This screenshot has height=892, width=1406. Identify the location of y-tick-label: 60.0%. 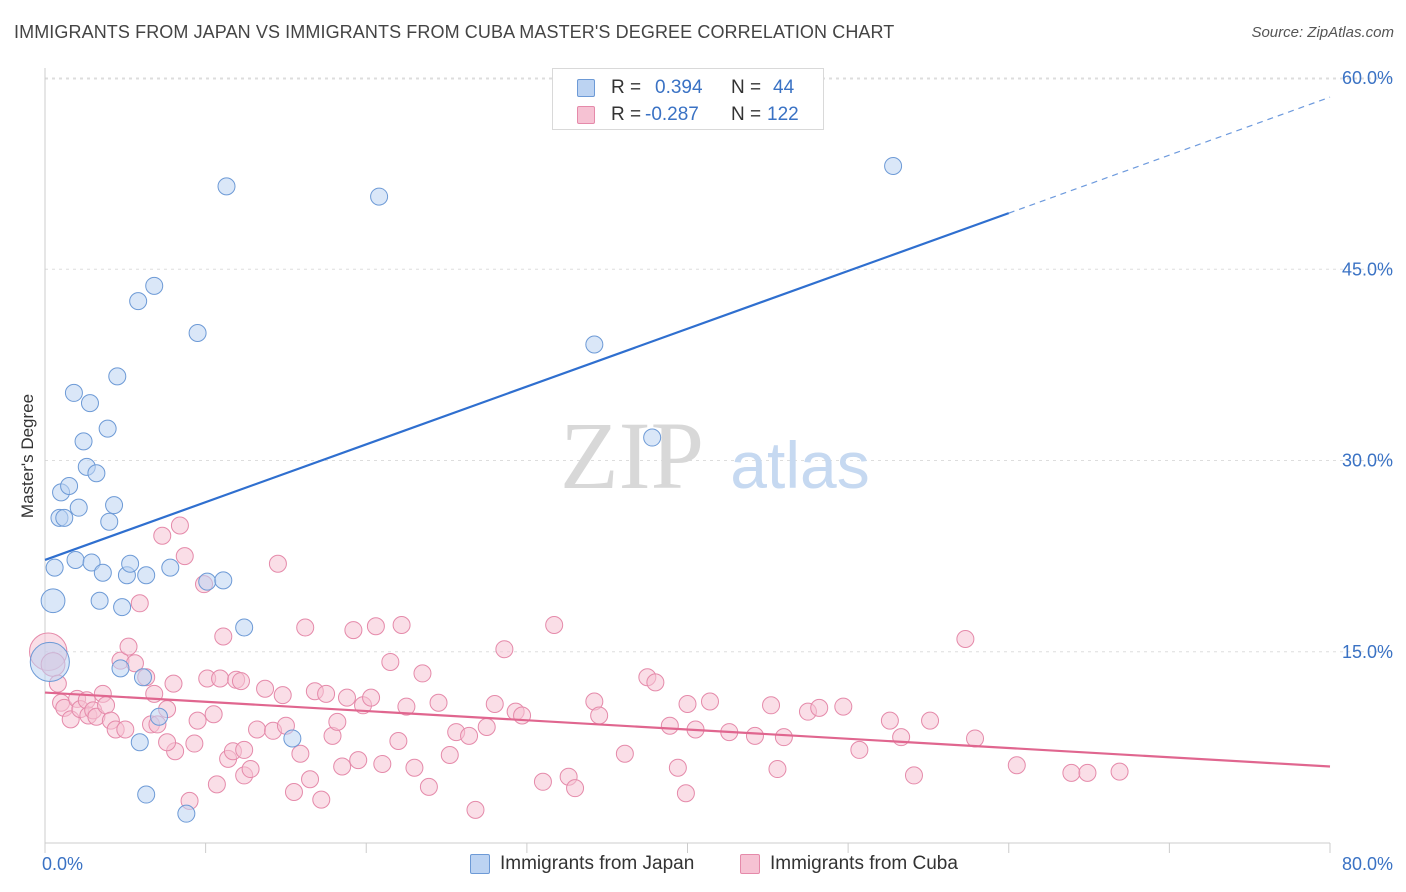
(1367, 78).